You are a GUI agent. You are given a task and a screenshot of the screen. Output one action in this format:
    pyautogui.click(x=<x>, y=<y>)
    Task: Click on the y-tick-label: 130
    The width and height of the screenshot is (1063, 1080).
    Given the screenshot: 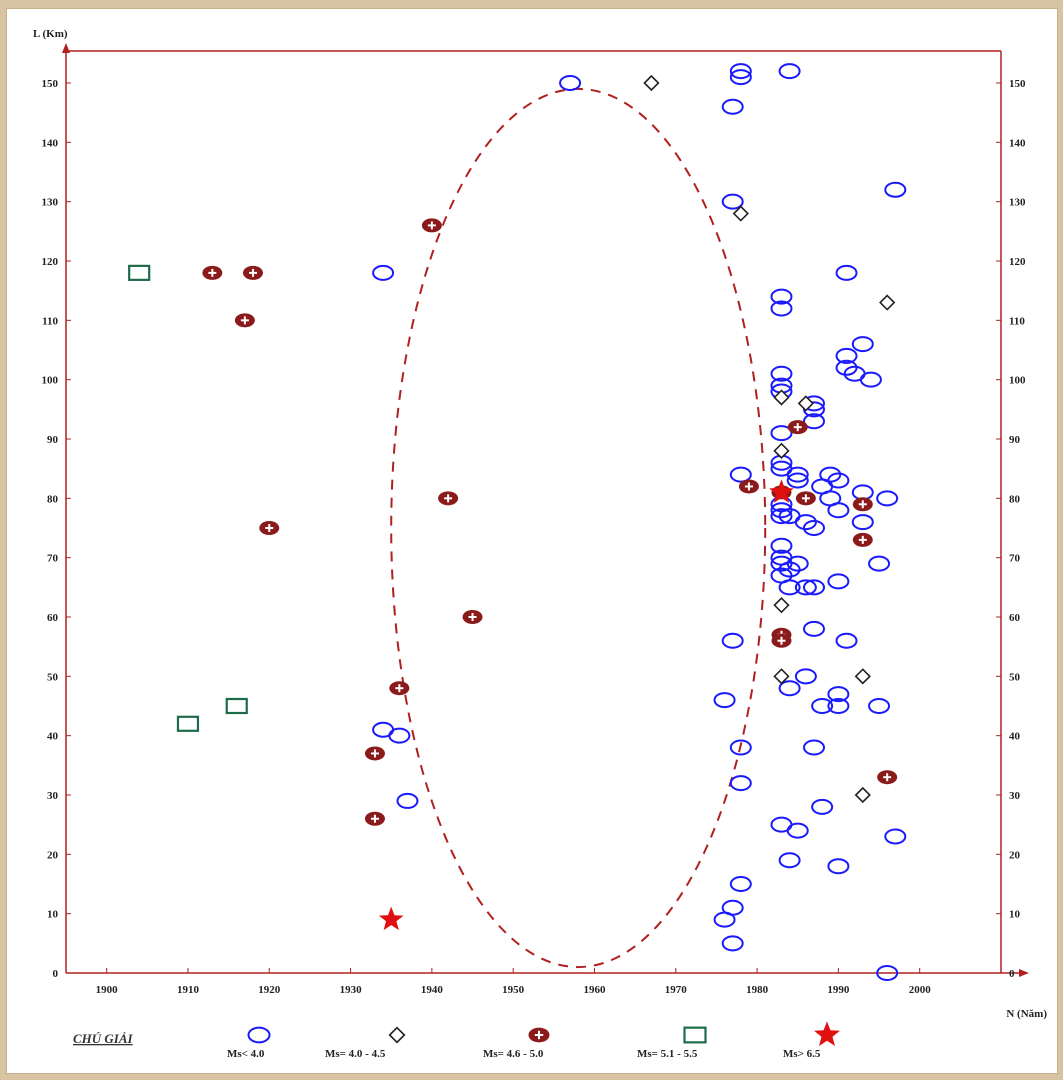 What is the action you would take?
    pyautogui.click(x=50, y=203)
    